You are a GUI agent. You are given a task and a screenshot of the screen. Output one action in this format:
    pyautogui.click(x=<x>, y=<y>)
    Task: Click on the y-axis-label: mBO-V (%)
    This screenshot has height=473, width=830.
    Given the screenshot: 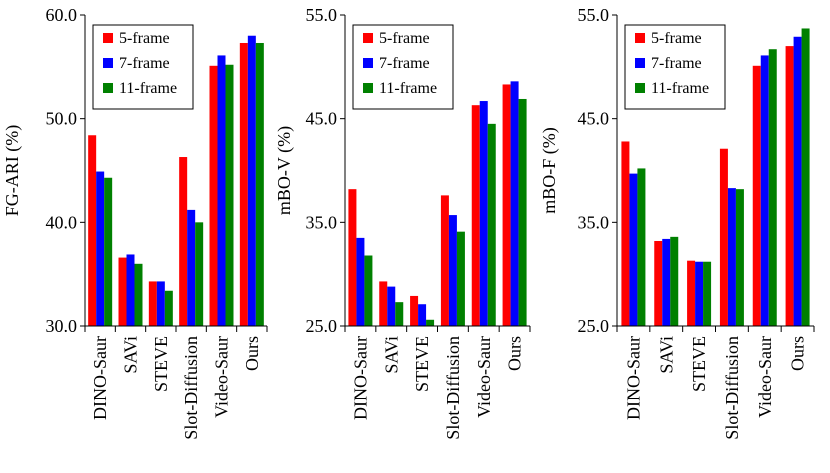 What is the action you would take?
    pyautogui.click(x=284, y=170)
    